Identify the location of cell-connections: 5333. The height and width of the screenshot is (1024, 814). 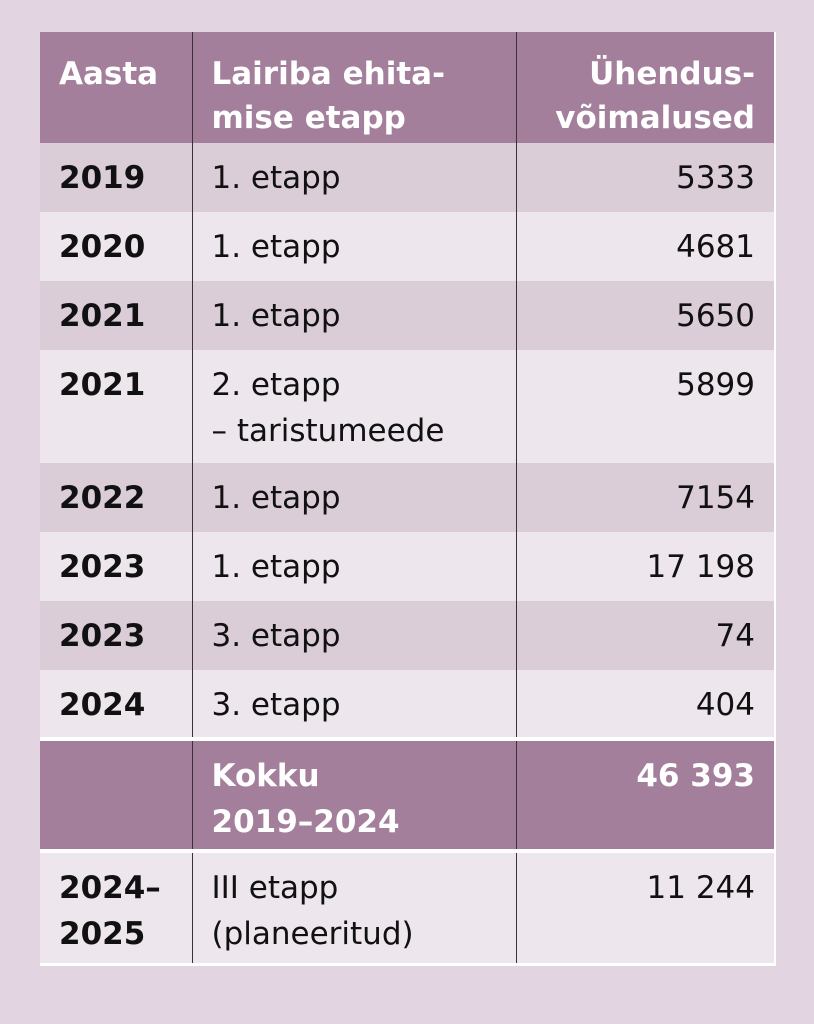
(644, 177).